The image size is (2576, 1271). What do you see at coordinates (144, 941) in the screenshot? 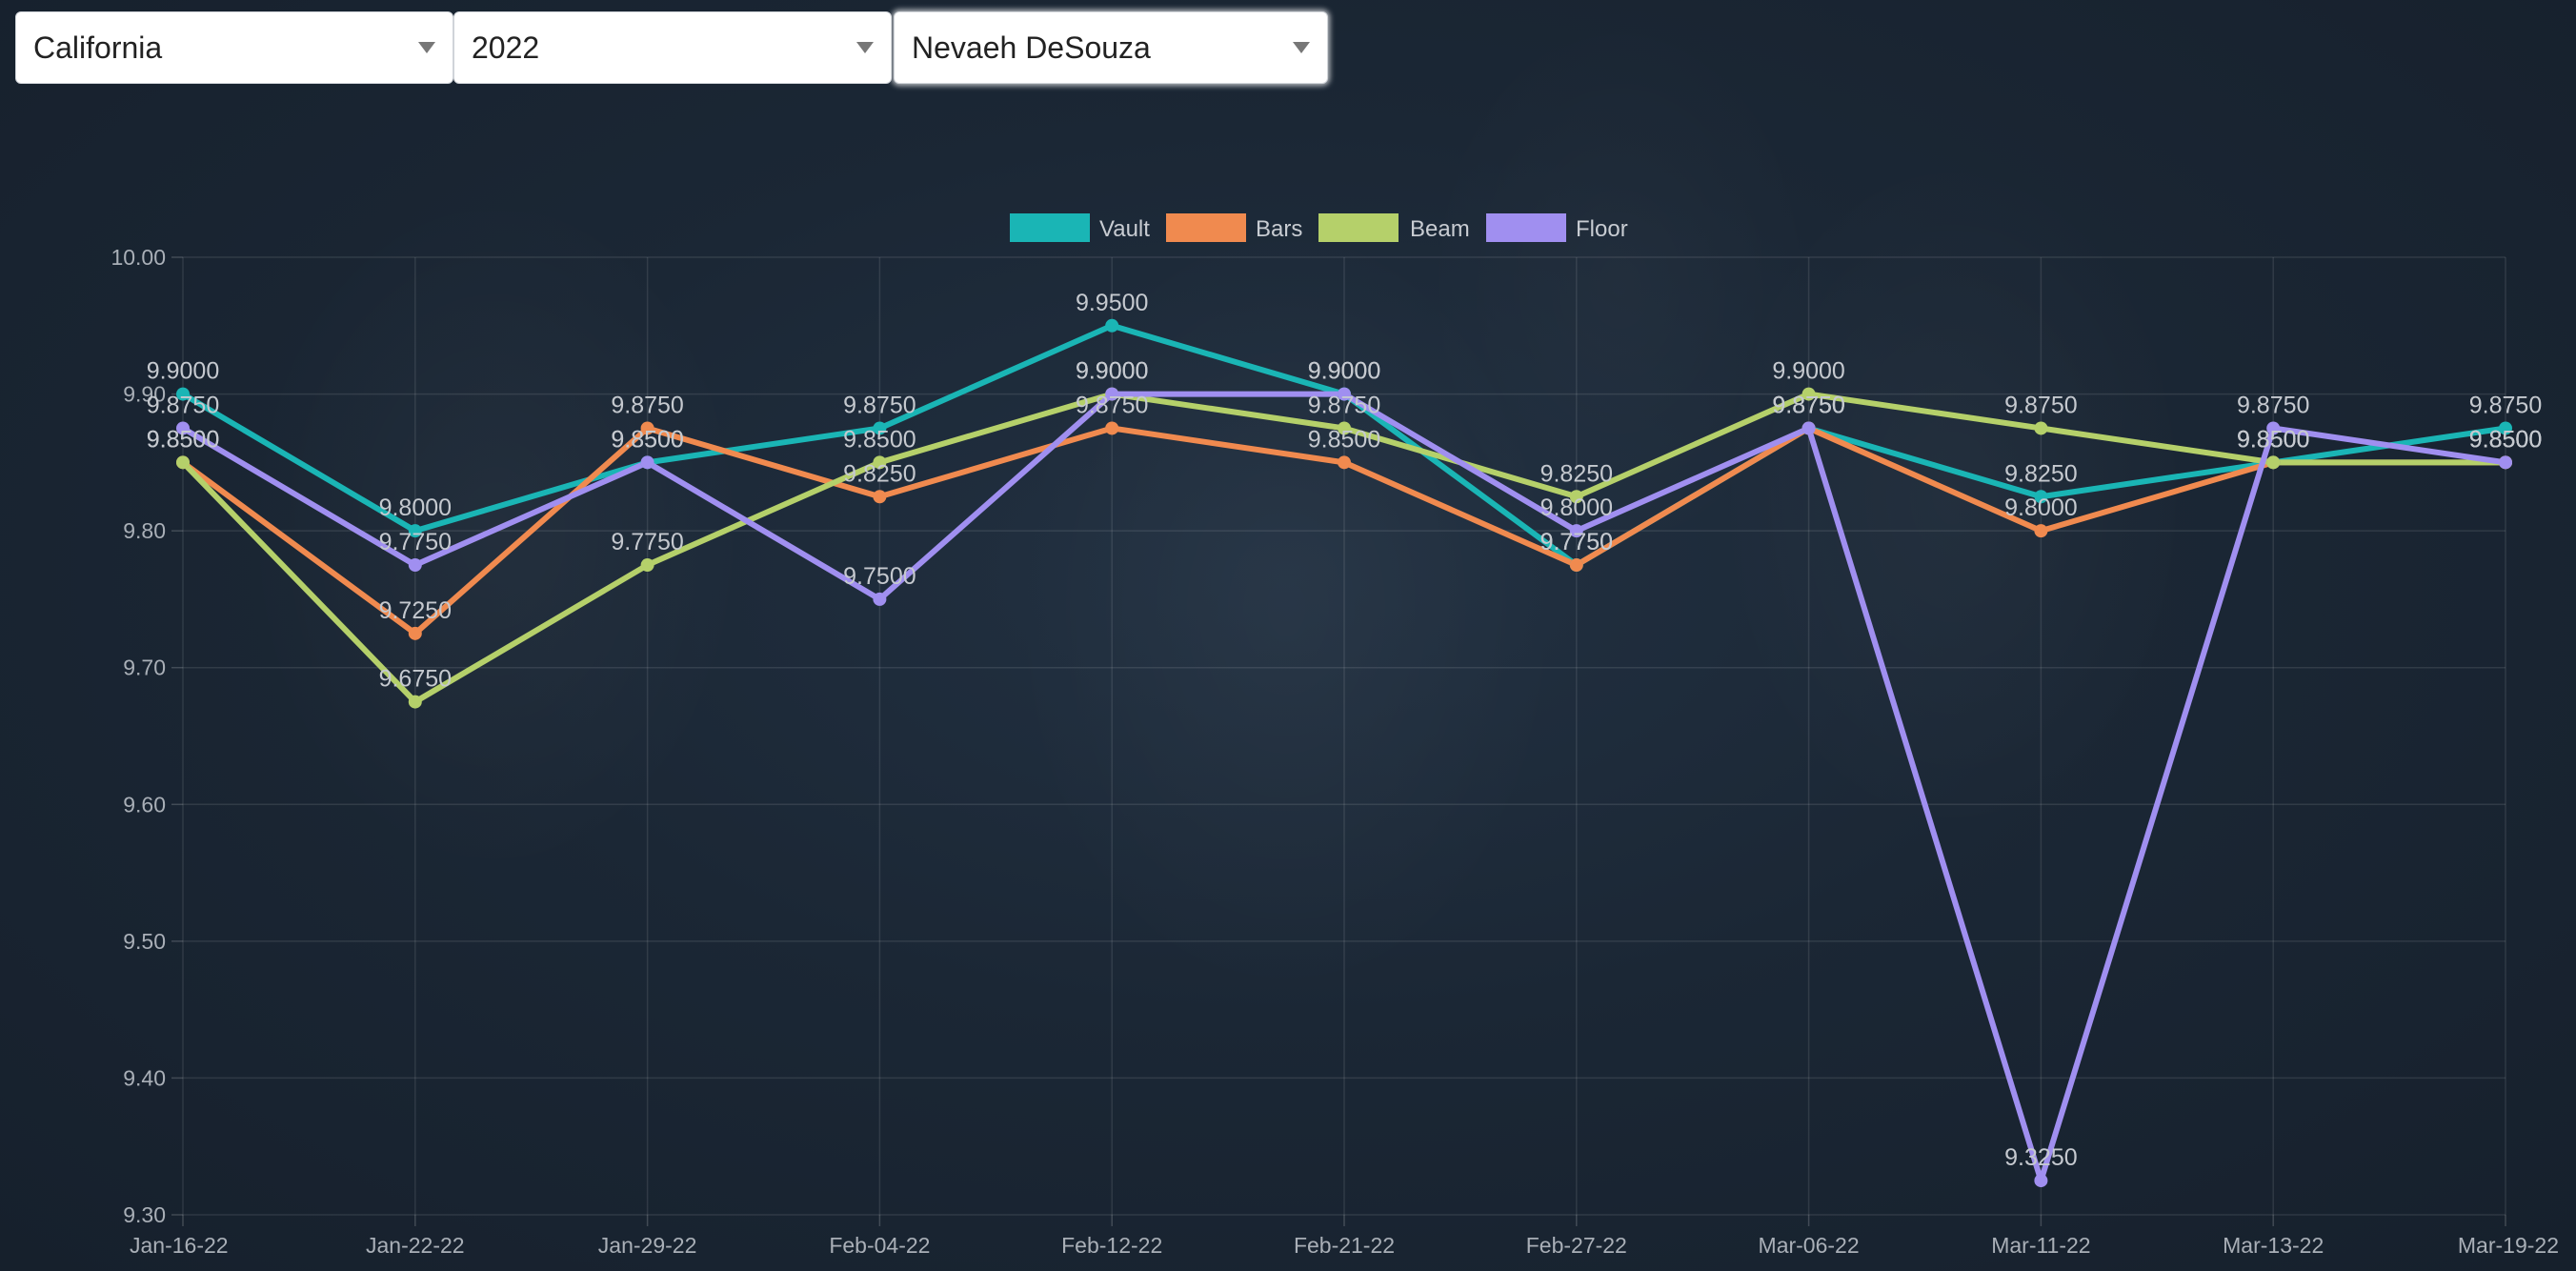
I see `y-tick-label: 9.50` at bounding box center [144, 941].